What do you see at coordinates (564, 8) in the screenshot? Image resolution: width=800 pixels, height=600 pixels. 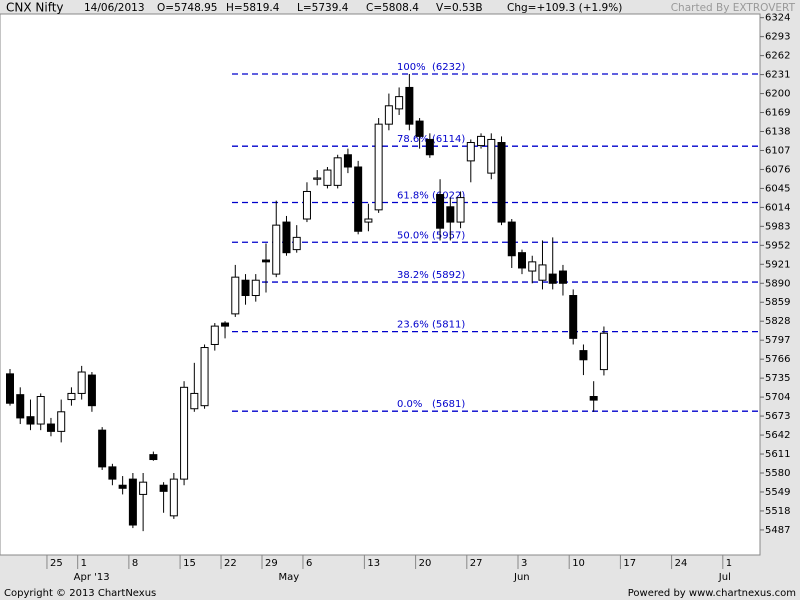 I see `header-info: Chg=+109.3 (+1.9%)` at bounding box center [564, 8].